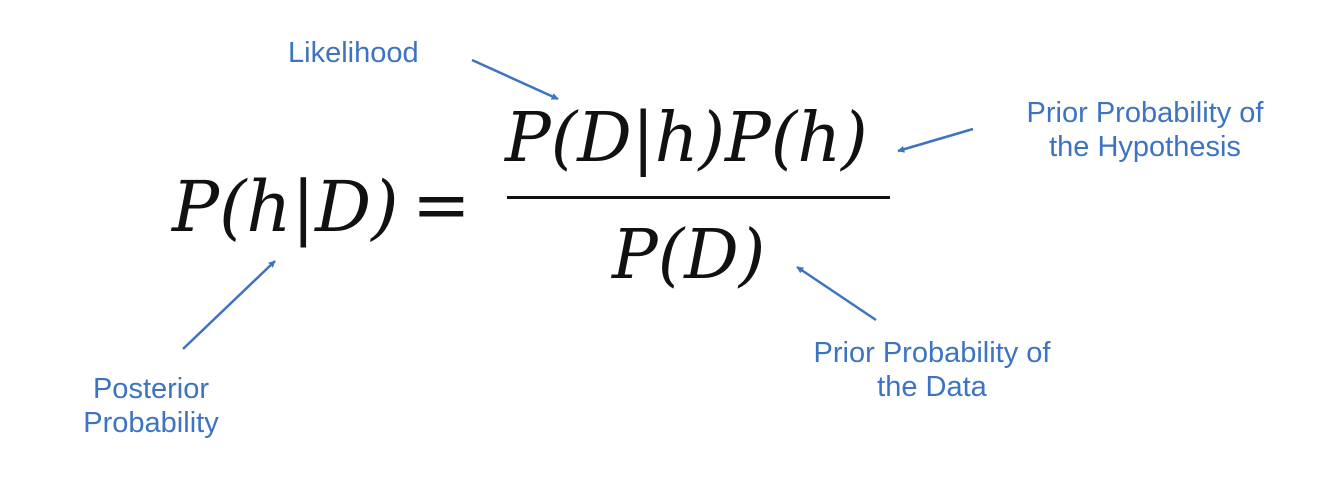 Image resolution: width=1330 pixels, height=484 pixels. Describe the element at coordinates (151, 389) in the screenshot. I see `posterior-label-line-1: Posterior` at that location.